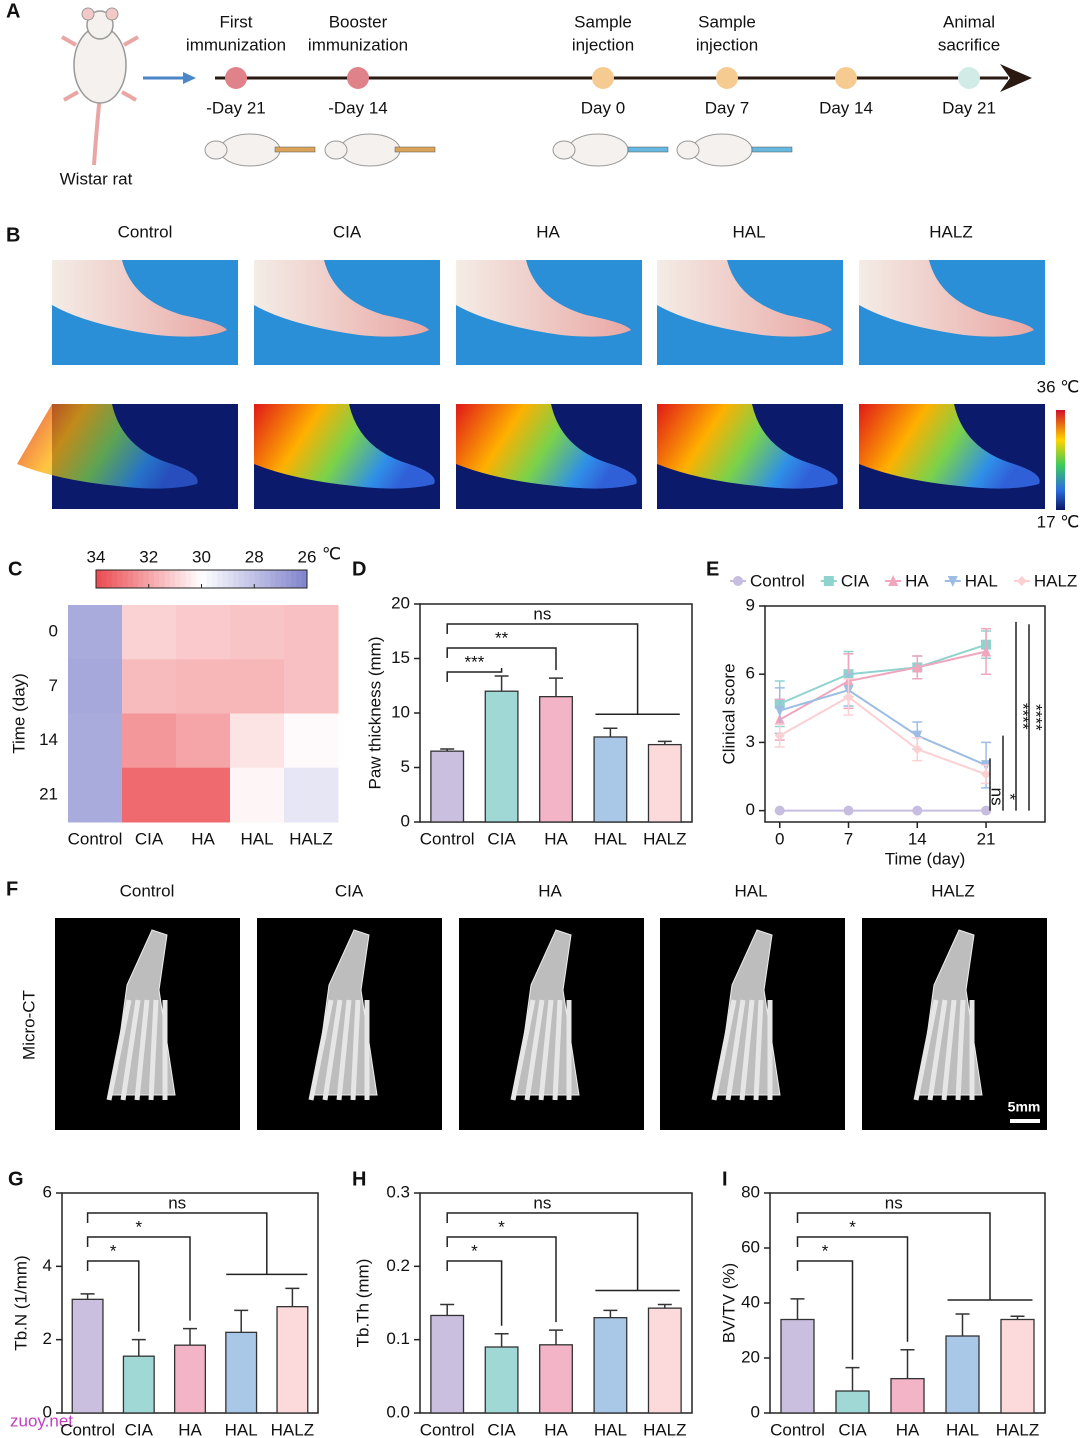 Image resolution: width=1080 pixels, height=1438 pixels. What do you see at coordinates (236, 107) in the screenshot?
I see `event-day: -Day 21` at bounding box center [236, 107].